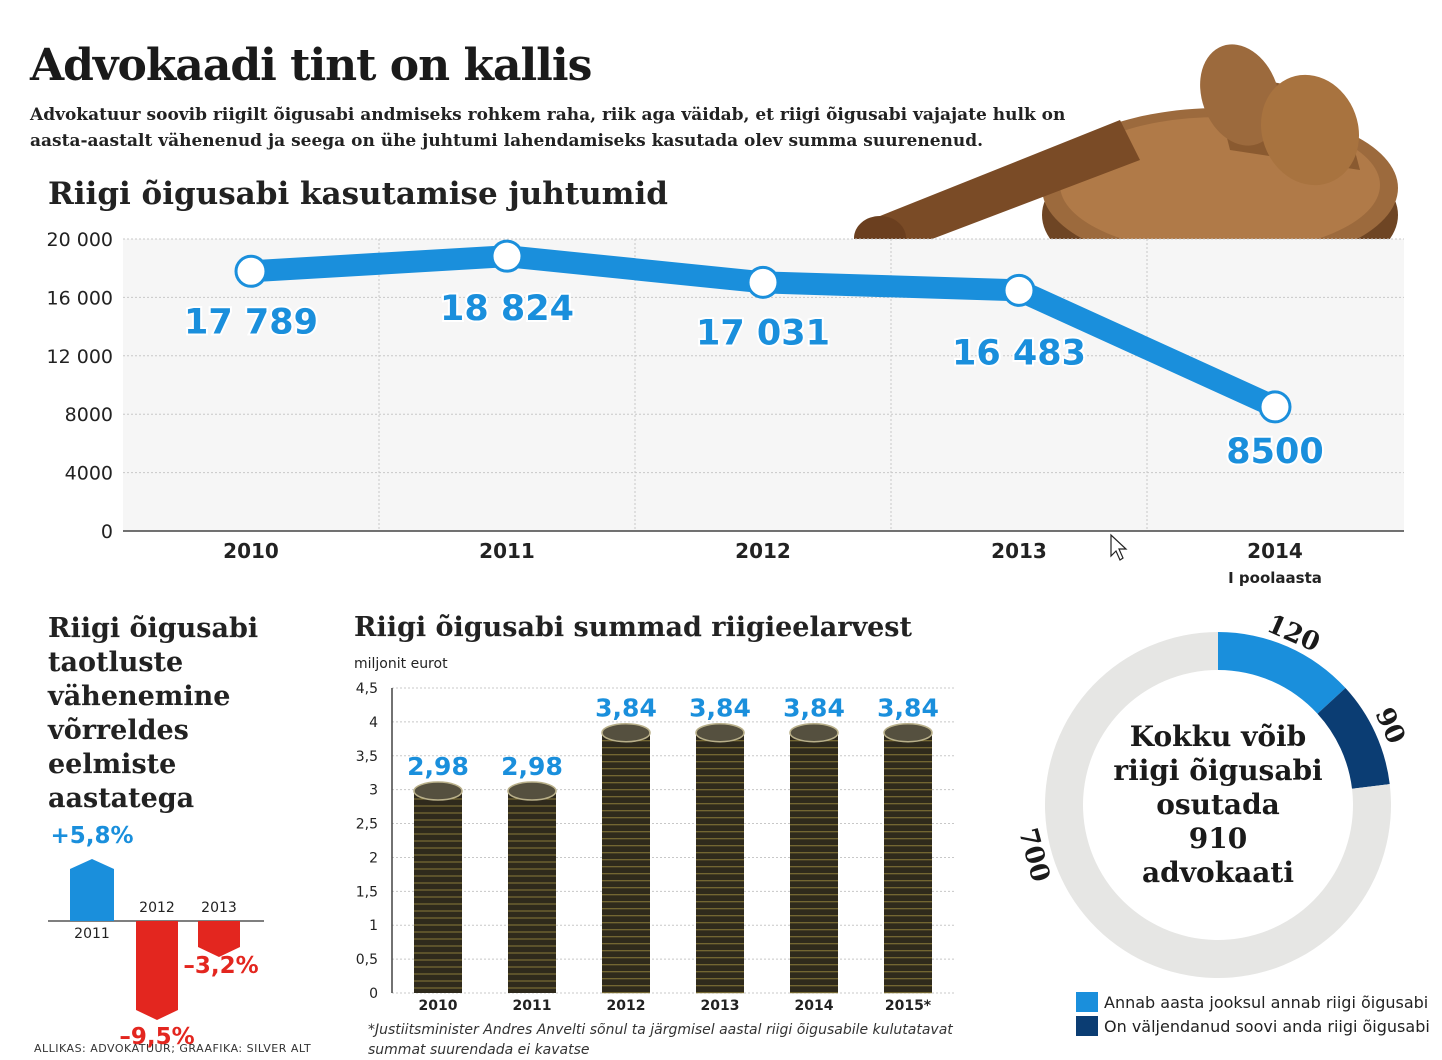 Image resolution: width=1442 pixels, height=1060 pixels. I want to click on legend-swatch-dark, so click(1087, 1026).